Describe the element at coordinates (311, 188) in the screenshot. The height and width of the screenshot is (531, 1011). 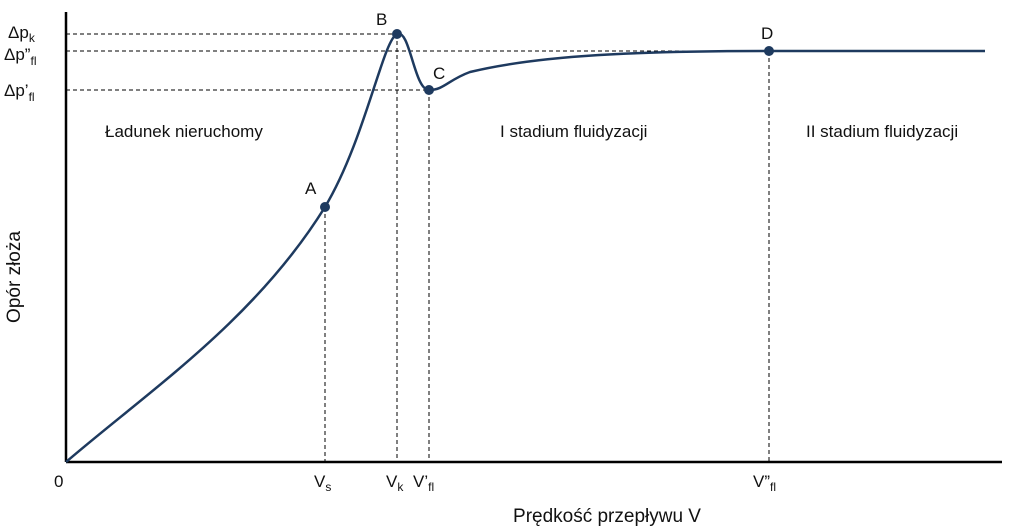
I see `point-a-label: A` at that location.